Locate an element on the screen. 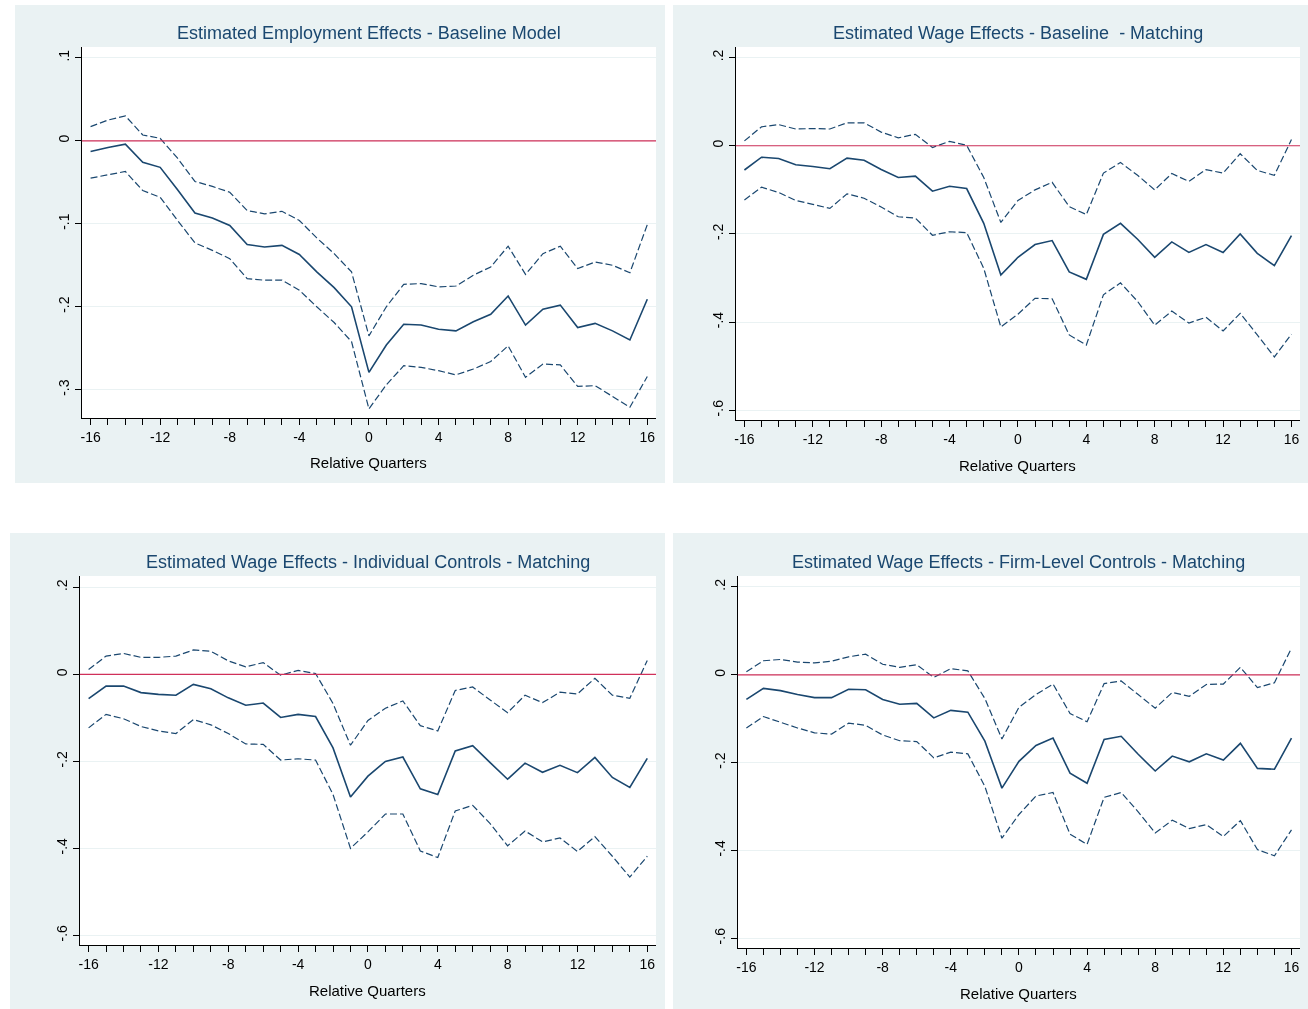  chart-title: Estimated Wage Effects - Firm-Level Controls - Matching is located at coordinates (1019, 562).